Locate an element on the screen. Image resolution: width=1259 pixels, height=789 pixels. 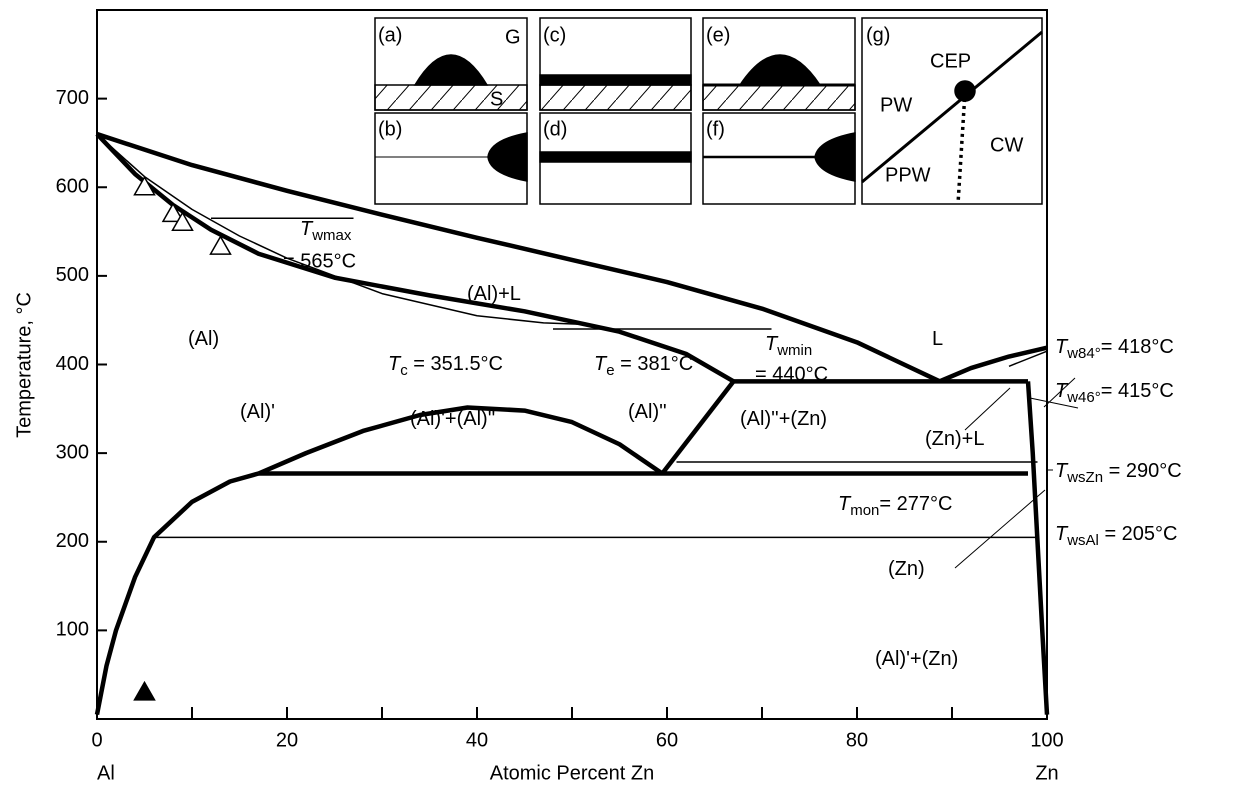
inset-panel-label: (a) is located at coordinates (390, 35).